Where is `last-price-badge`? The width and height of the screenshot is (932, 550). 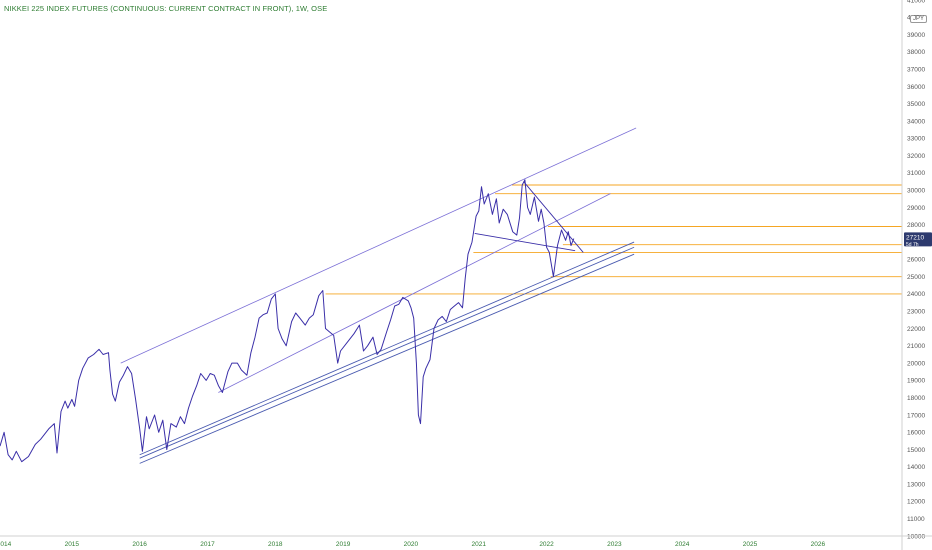 last-price-badge is located at coordinates (918, 239).